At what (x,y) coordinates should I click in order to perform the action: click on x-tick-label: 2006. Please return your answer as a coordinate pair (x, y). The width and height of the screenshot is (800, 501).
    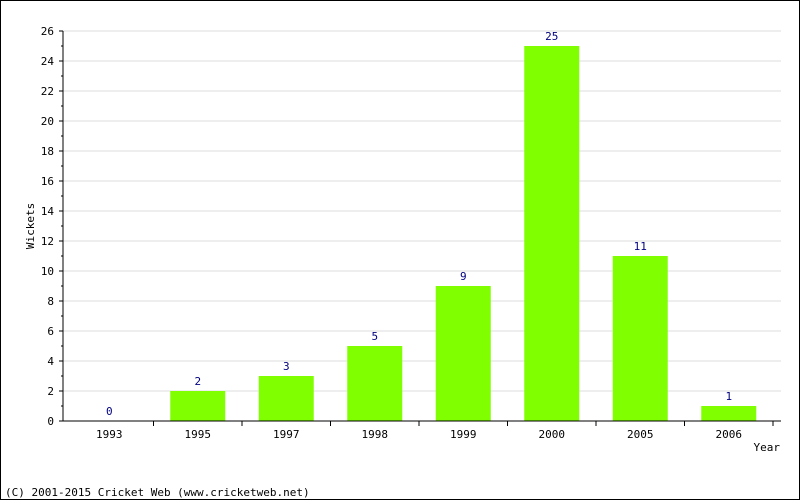
    Looking at the image, I should click on (729, 434).